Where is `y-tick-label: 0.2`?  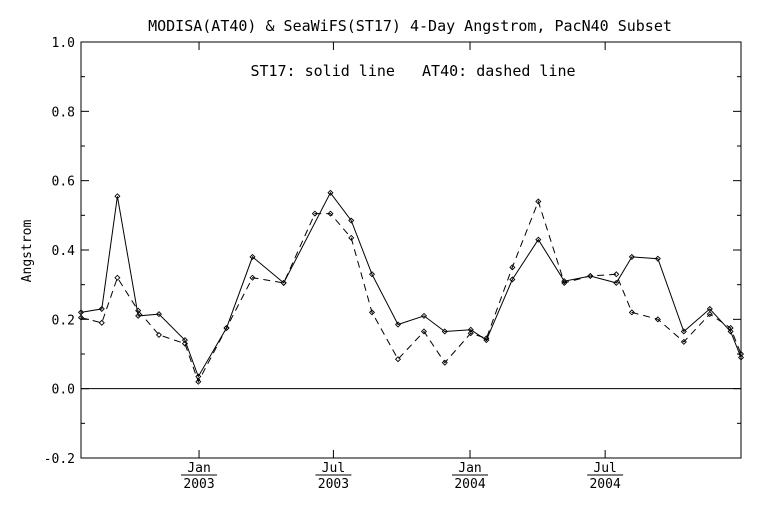
y-tick-label: 0.2 is located at coordinates (63, 320).